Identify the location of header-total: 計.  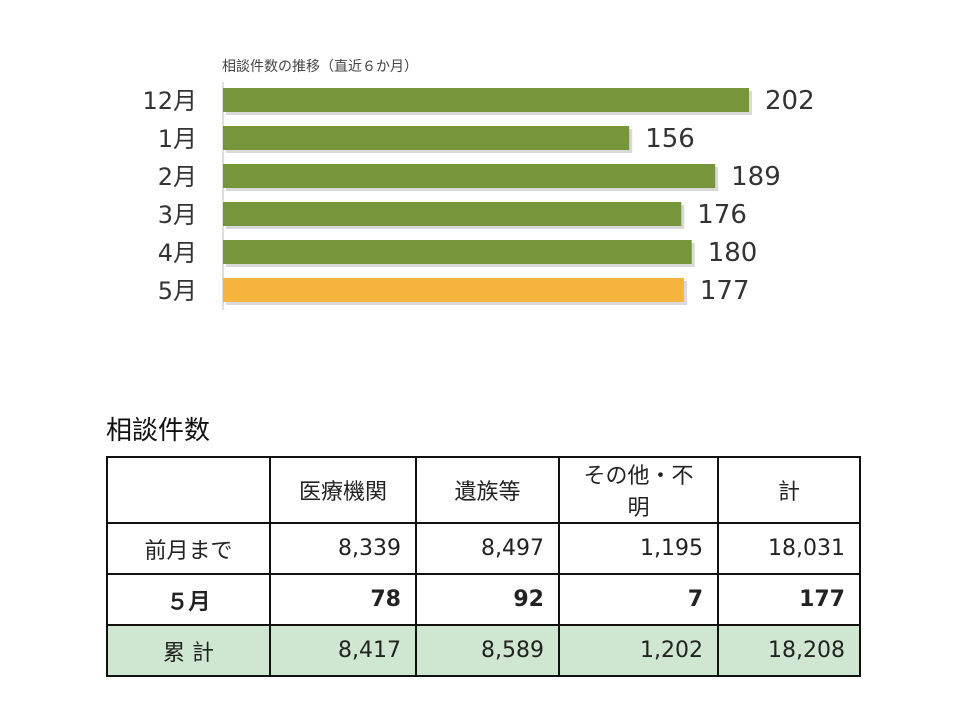
(789, 490).